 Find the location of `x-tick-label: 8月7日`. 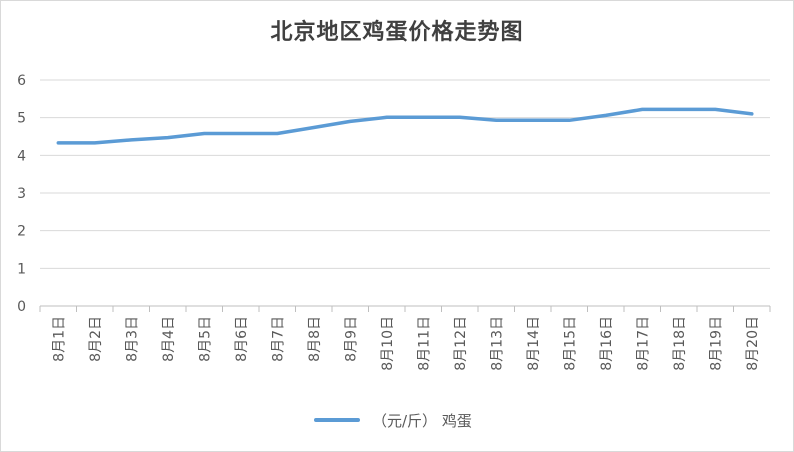

x-tick-label: 8月7日 is located at coordinates (278, 339).